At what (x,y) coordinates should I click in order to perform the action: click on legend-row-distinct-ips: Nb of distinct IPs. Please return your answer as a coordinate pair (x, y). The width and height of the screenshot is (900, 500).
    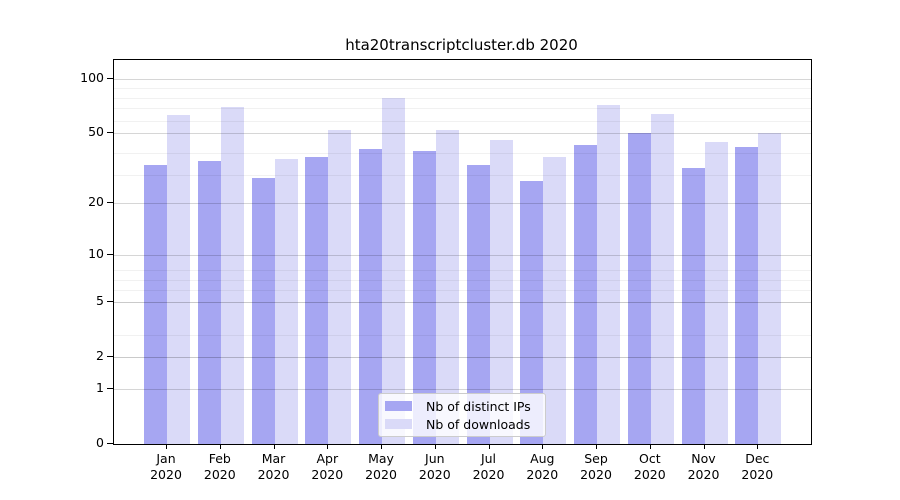
    Looking at the image, I should click on (465, 406).